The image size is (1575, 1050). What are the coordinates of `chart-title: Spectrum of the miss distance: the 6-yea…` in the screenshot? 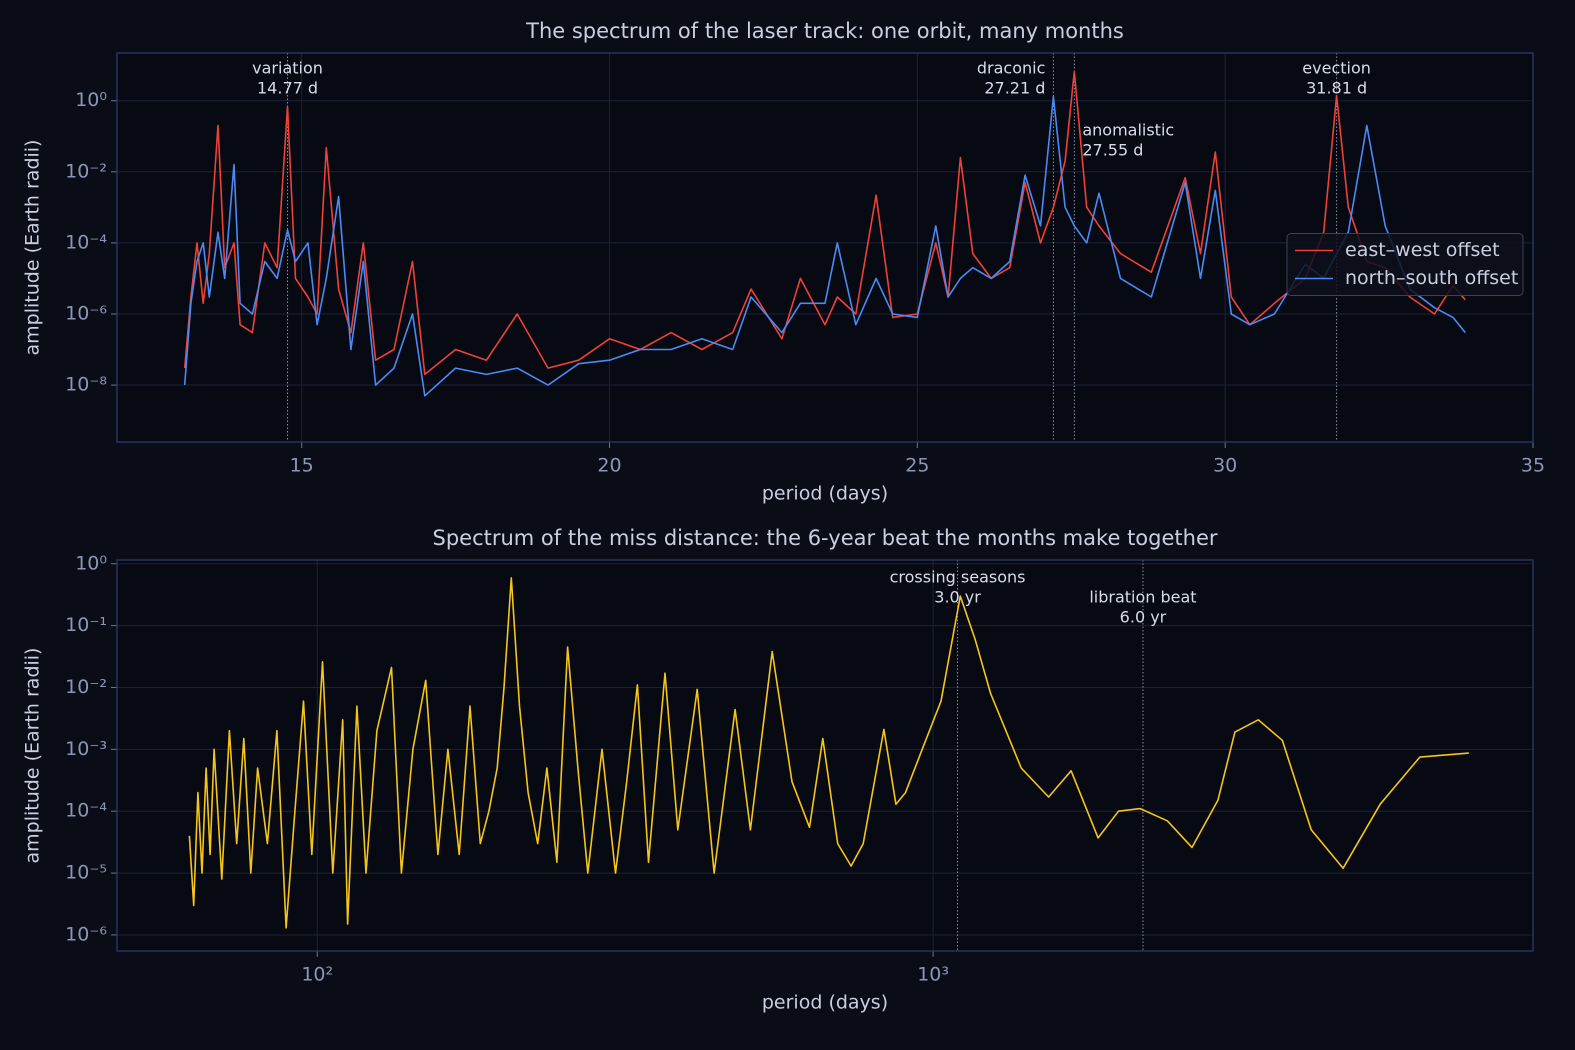 It's located at (824, 538).